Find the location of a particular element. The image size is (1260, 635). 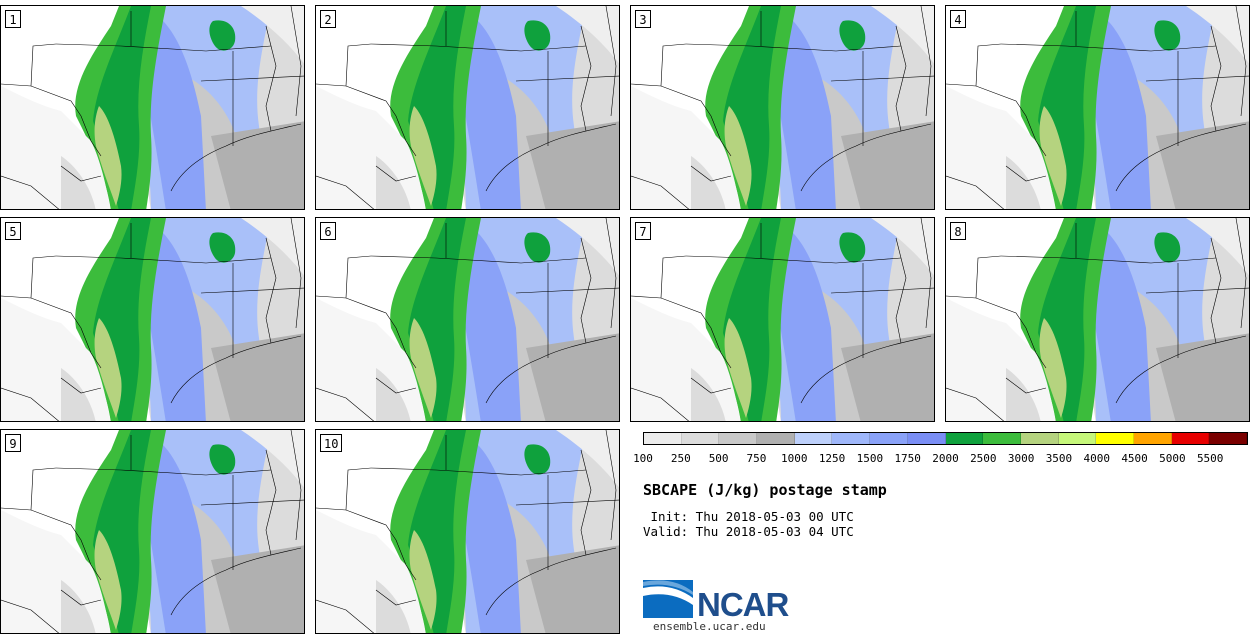

colorbar-tick-label: 100 is located at coordinates (643, 458).